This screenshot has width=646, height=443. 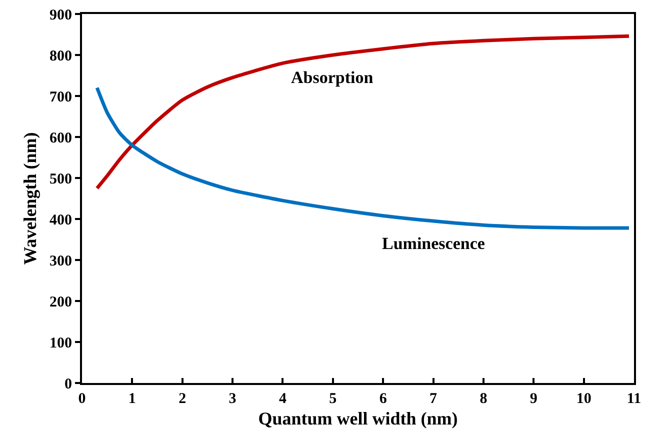 What do you see at coordinates (282, 399) in the screenshot?
I see `x-tick-label: 4` at bounding box center [282, 399].